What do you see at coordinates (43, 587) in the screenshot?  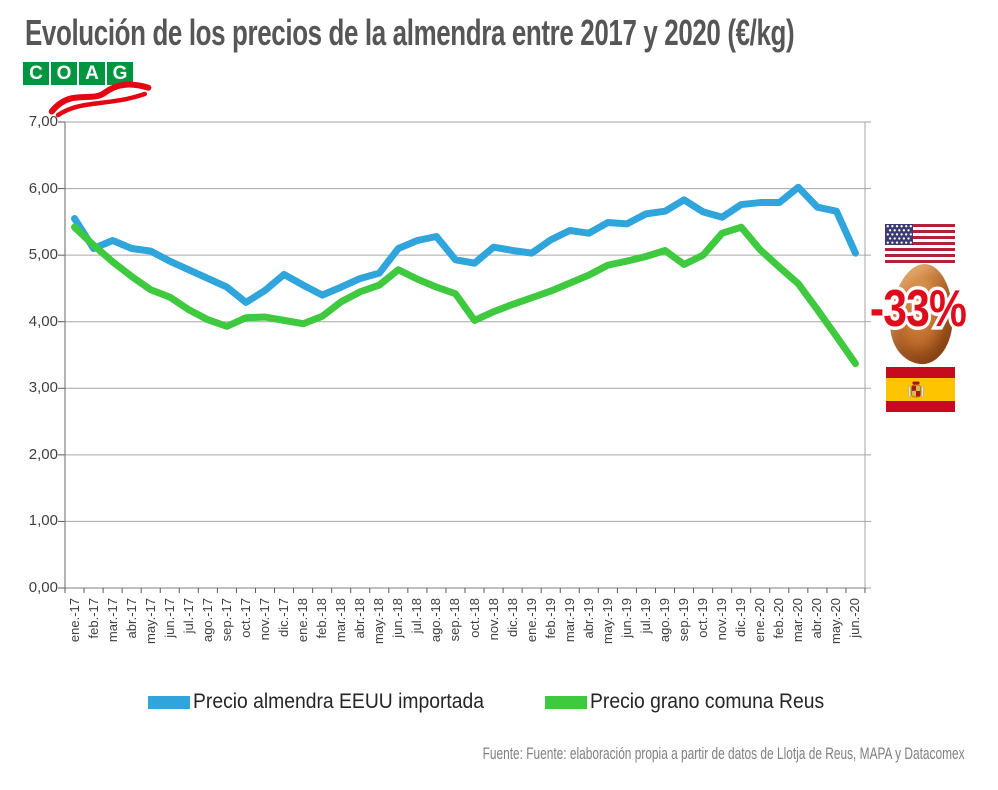 I see `y-axis-label: 0,00` at bounding box center [43, 587].